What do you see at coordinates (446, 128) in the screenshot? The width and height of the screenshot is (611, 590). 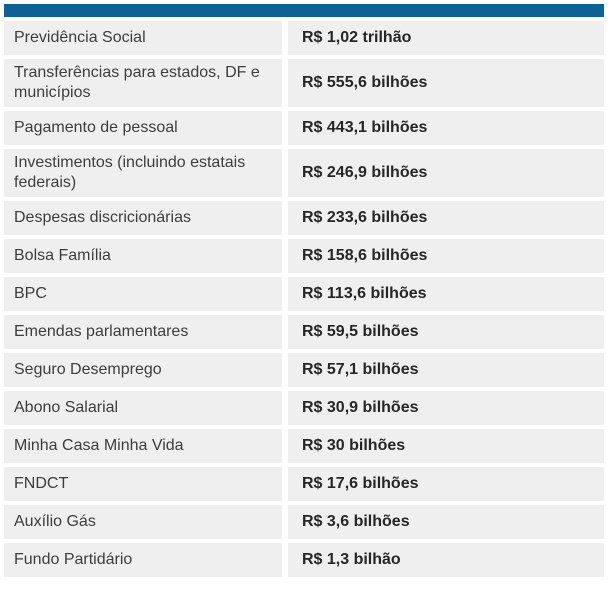 I see `row-value-cell: R$ 443,1 bilhões` at bounding box center [446, 128].